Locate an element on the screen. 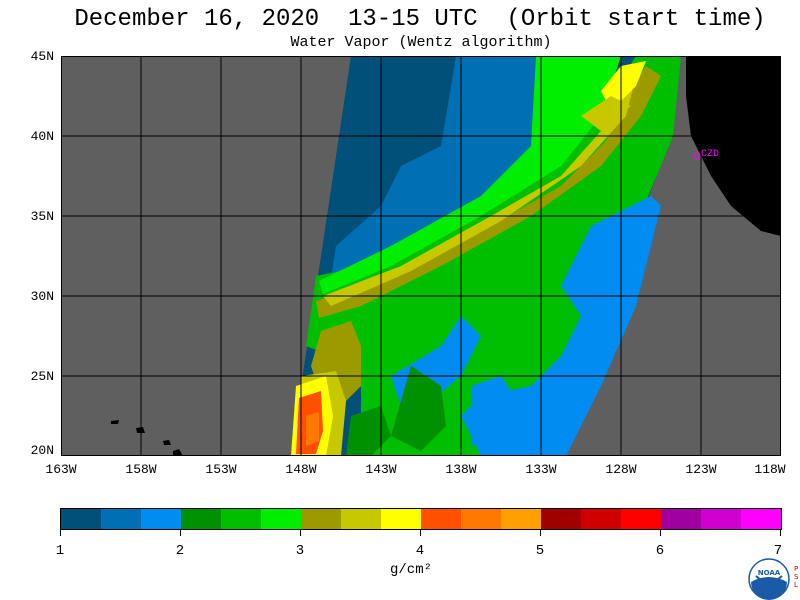 The height and width of the screenshot is (600, 800). lat-label: 20N is located at coordinates (42, 450).